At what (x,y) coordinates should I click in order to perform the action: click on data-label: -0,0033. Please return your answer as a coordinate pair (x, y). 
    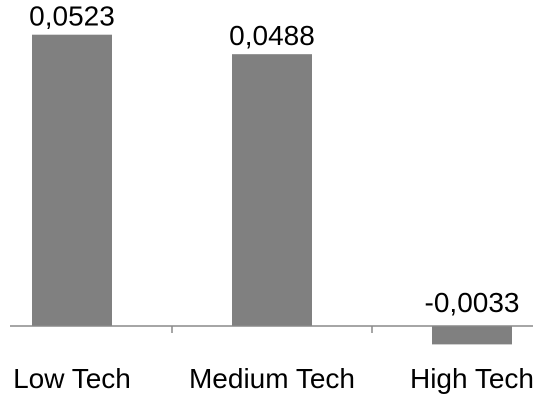
    Looking at the image, I should click on (472, 302).